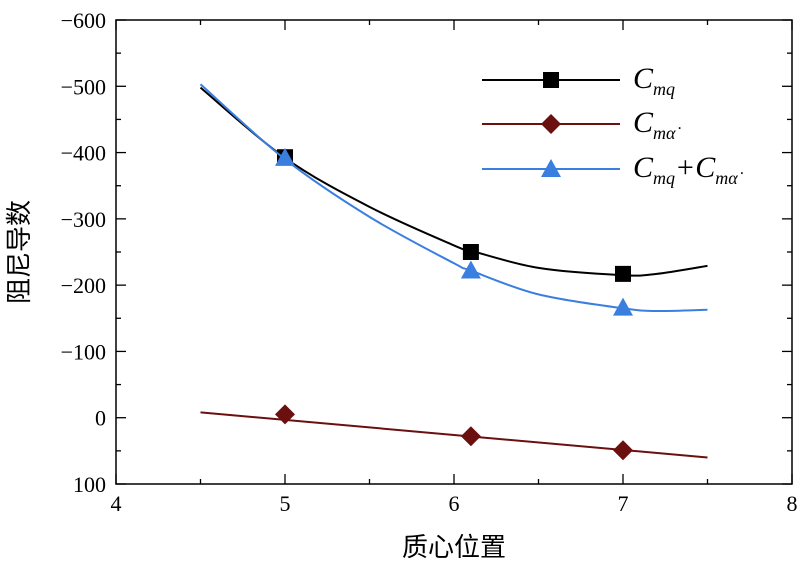  What do you see at coordinates (729, 178) in the screenshot?
I see `legend-label-subscript-2: mα̇` at bounding box center [729, 178].